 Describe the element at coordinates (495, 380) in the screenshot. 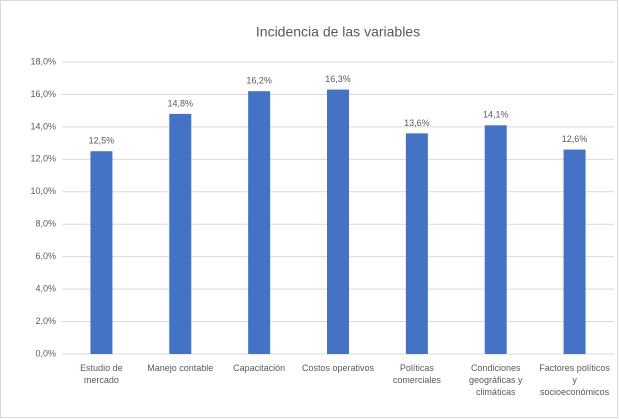

I see `x-tick-label: Condiciones geográficas y climáticas` at that location.